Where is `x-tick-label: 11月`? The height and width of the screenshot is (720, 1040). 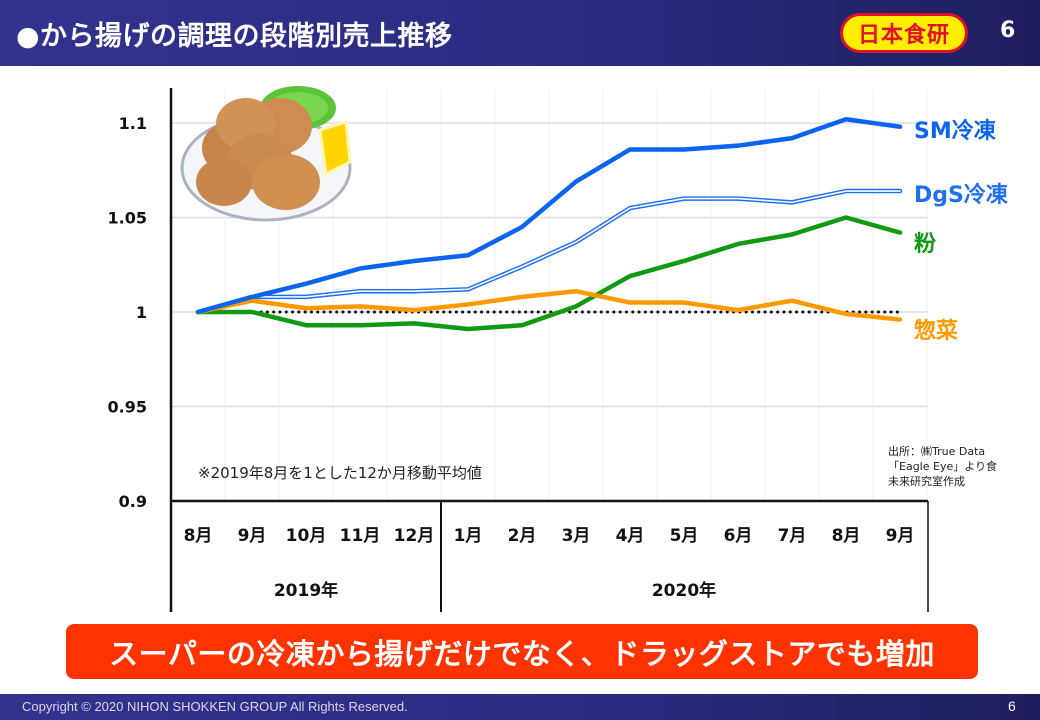
x-tick-label: 11月 is located at coordinates (360, 536).